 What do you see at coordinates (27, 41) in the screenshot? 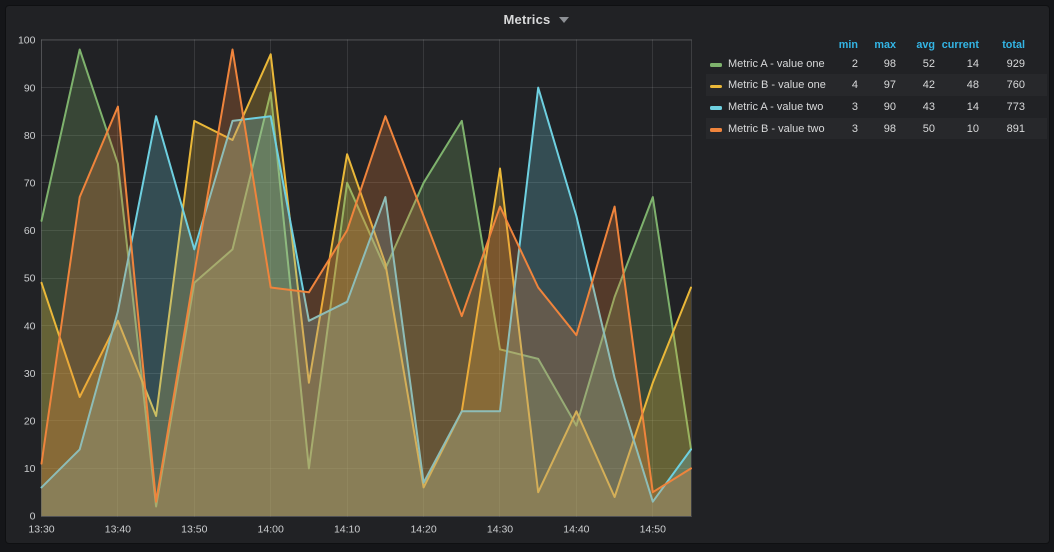
I see `svg-text: 100` at bounding box center [27, 41].